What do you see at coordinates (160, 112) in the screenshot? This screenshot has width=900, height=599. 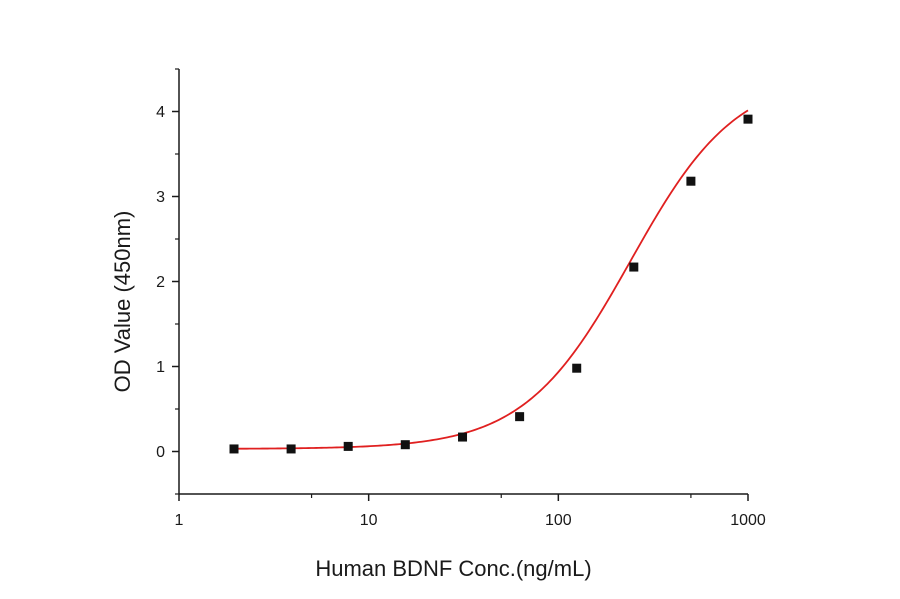 I see `y-tick-label: 4` at bounding box center [160, 112].